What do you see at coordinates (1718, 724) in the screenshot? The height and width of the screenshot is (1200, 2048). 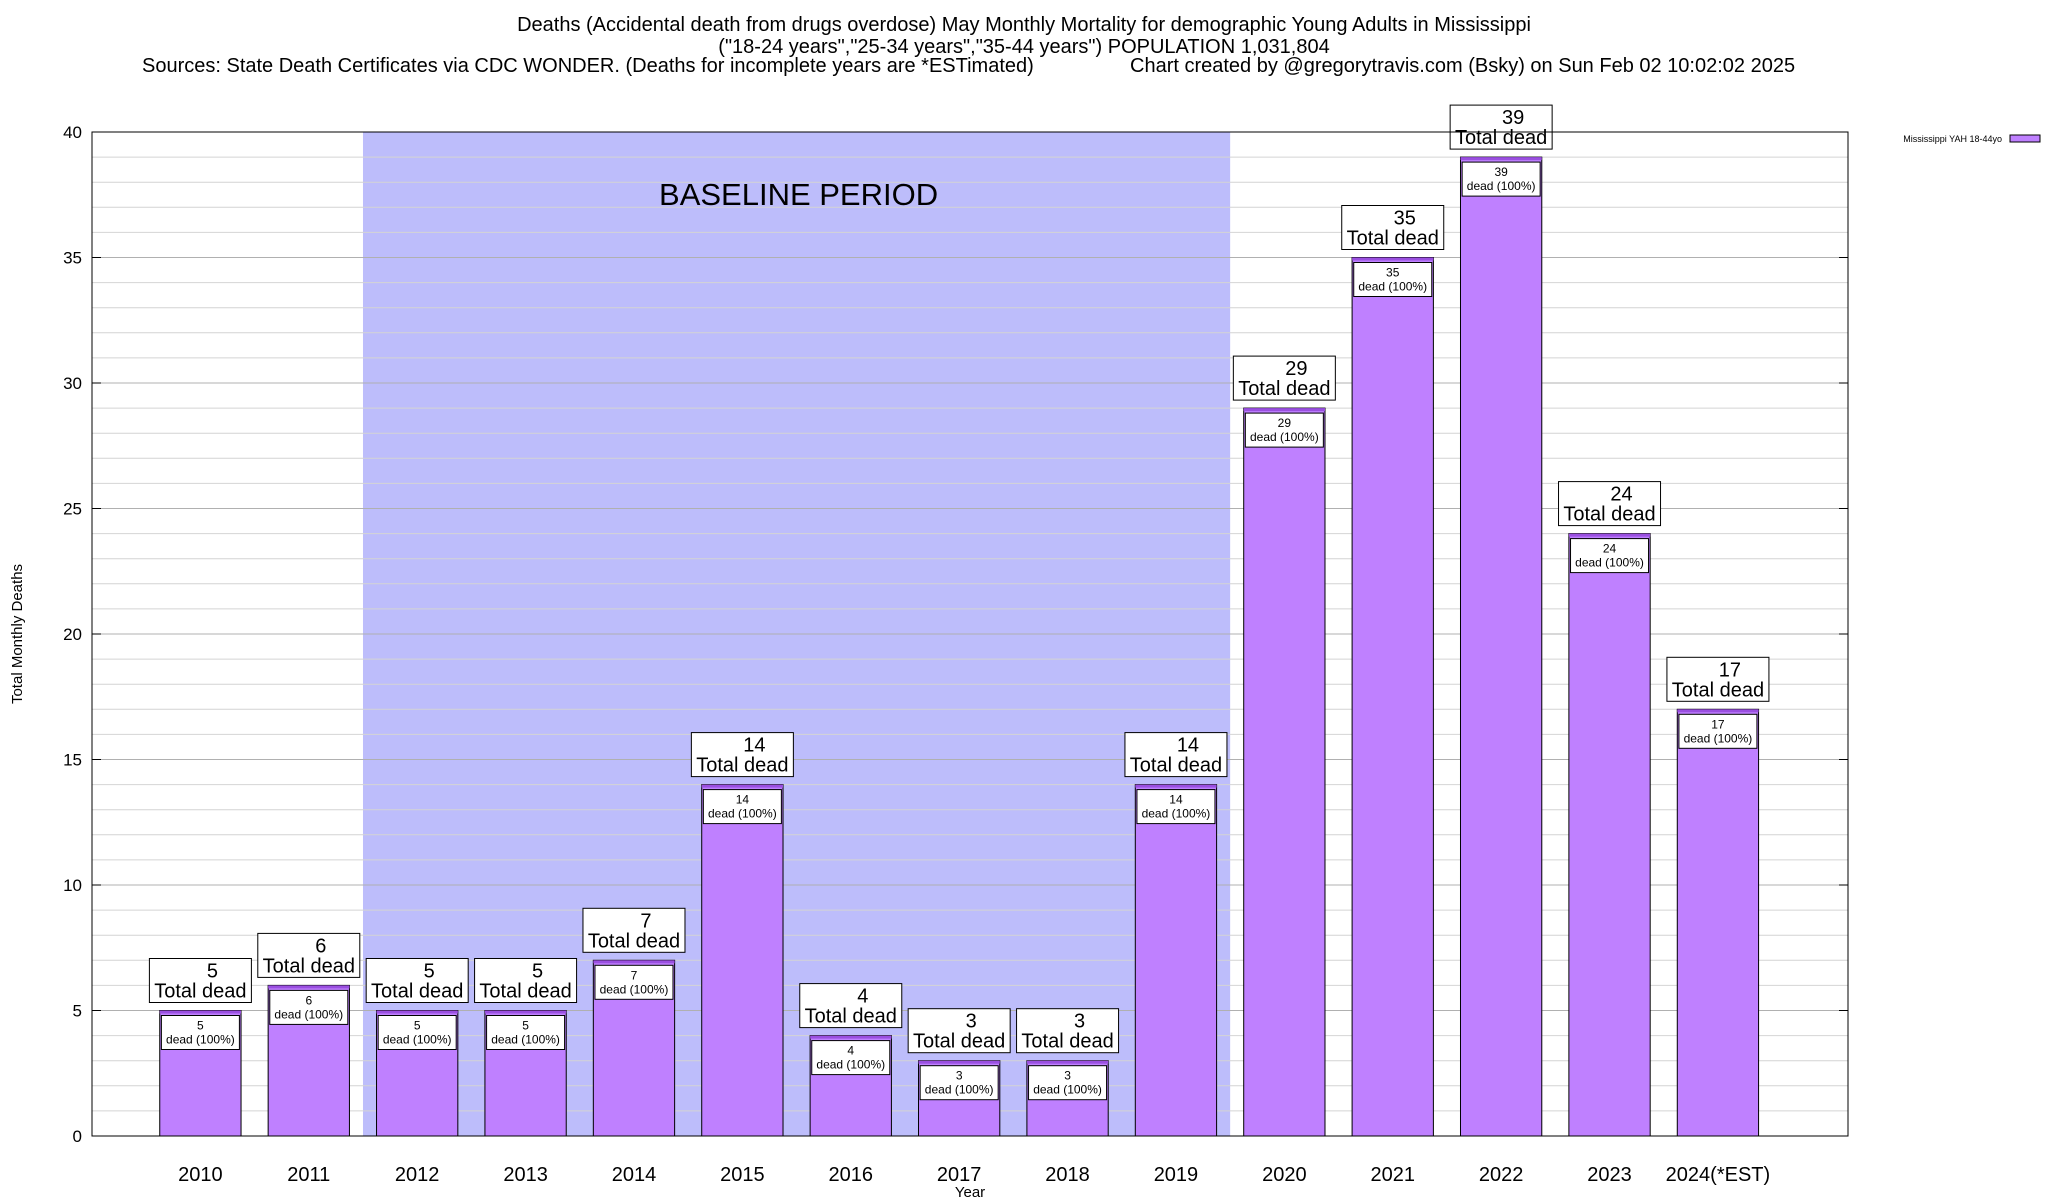 I see `bar-inner-value: 17` at bounding box center [1718, 724].